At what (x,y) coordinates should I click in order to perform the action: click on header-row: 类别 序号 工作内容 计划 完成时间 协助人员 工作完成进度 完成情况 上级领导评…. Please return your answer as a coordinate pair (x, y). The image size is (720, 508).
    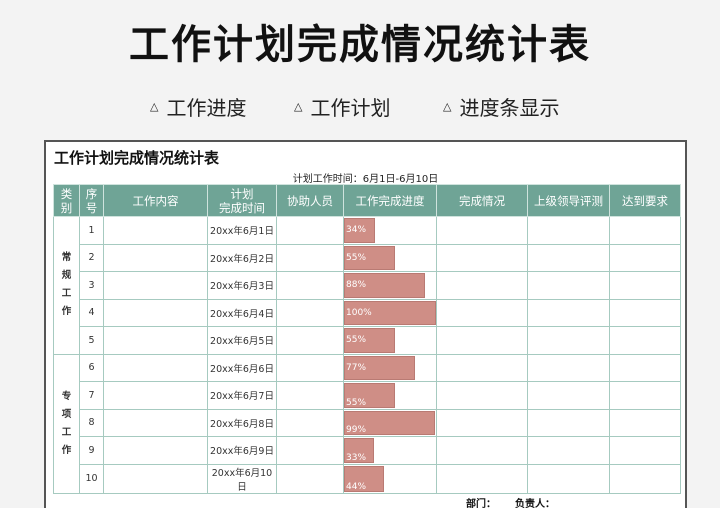
    Looking at the image, I should click on (367, 200).